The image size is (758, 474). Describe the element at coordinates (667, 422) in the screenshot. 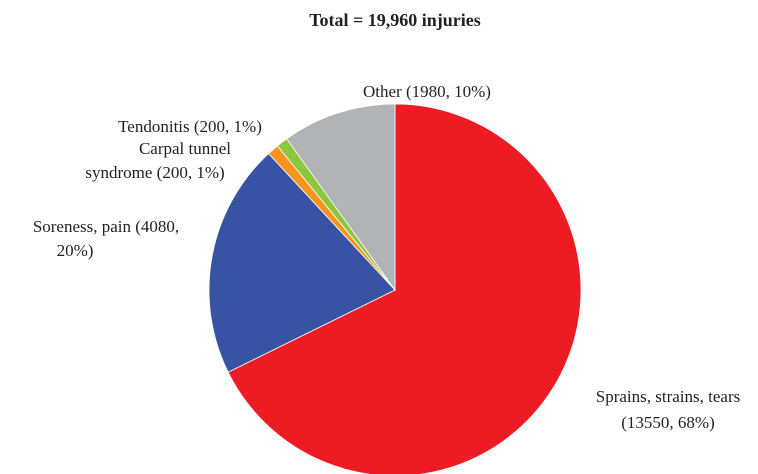

I see `slice-label: (13550, 68%)` at that location.